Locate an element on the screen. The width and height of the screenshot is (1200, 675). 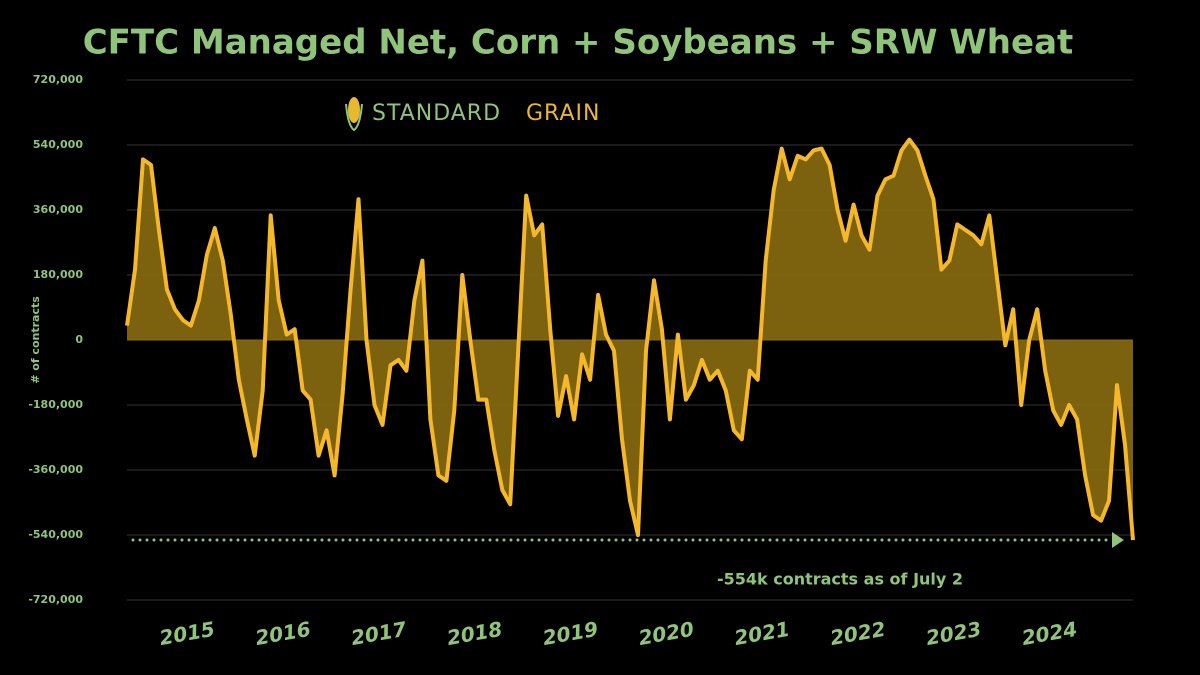
x-tick-label: 2018 is located at coordinates (474, 633).